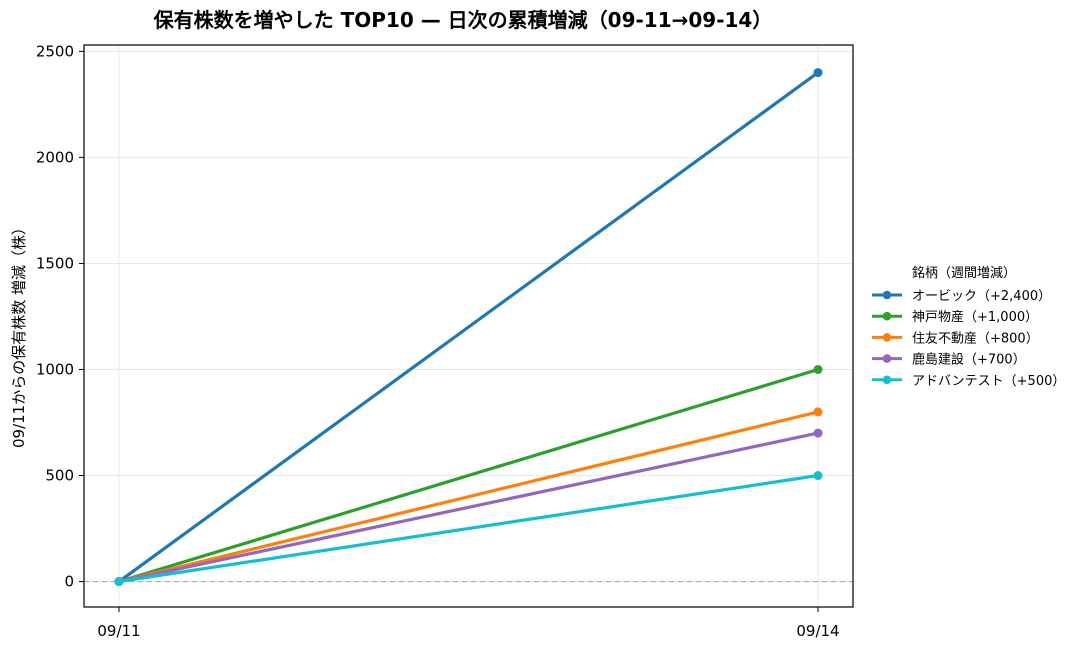  What do you see at coordinates (468, 623) in the screenshot?
I see `x-axis-ticks: 09/11 09/14` at bounding box center [468, 623].